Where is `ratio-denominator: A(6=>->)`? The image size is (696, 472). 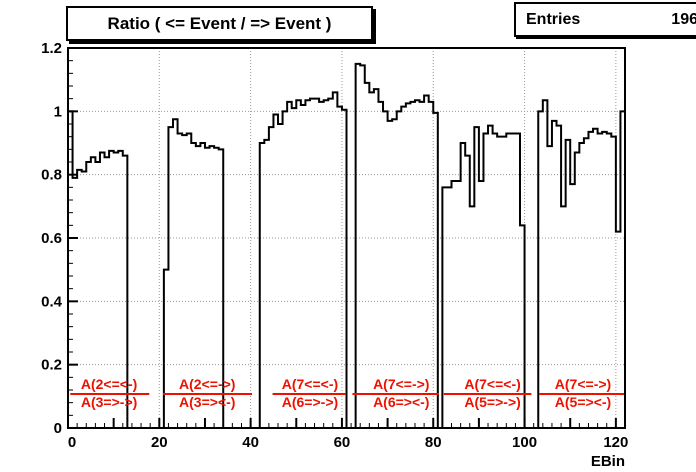
ratio-denominator: A(6=>->) is located at coordinates (310, 402).